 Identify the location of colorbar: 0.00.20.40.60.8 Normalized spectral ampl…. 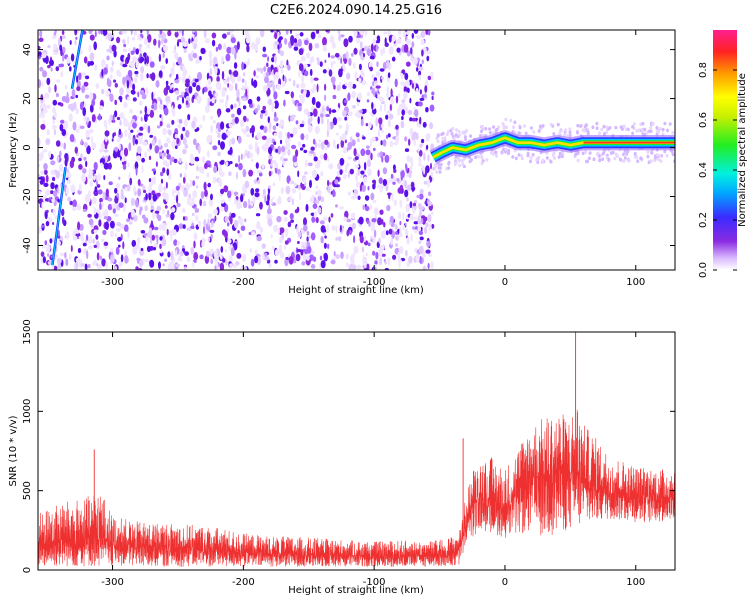
(723, 154).